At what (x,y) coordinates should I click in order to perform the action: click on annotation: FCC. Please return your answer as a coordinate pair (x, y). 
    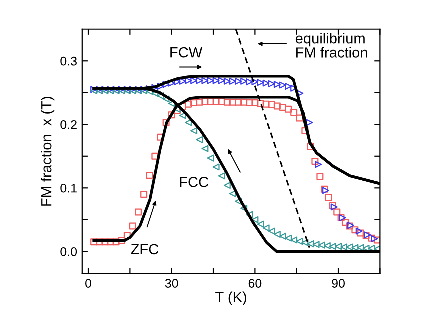
    Looking at the image, I should click on (194, 182).